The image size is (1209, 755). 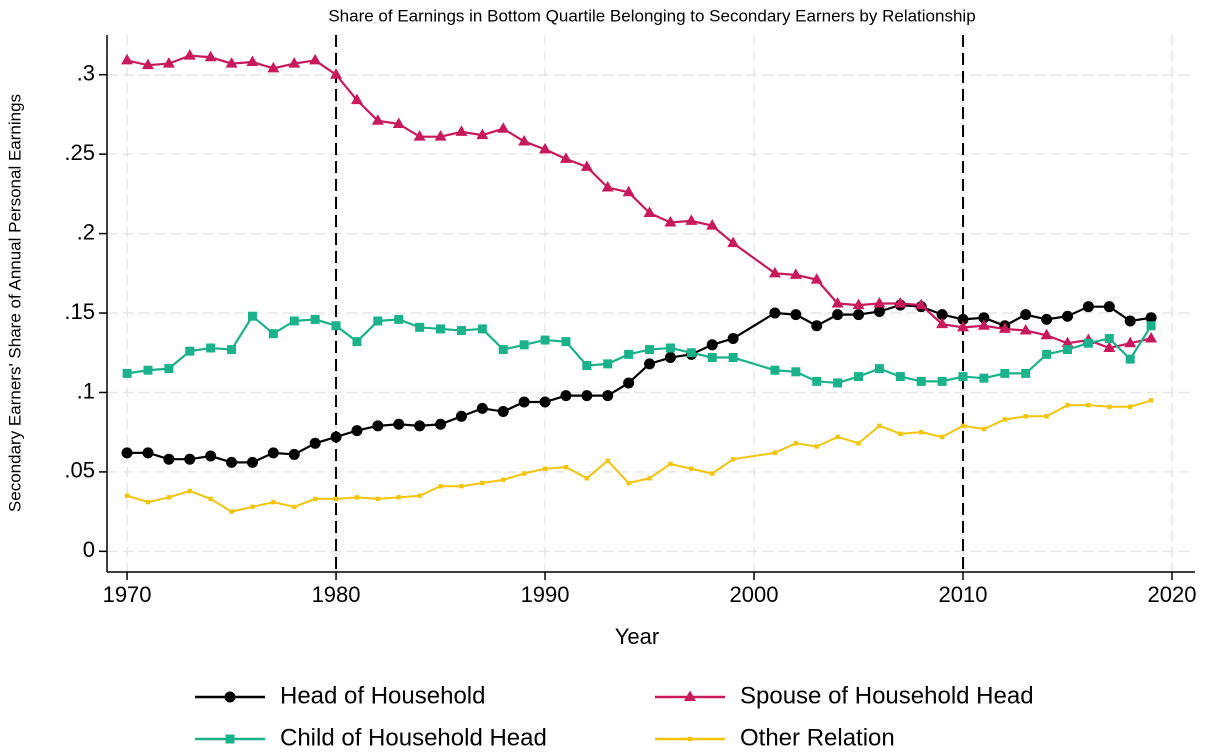 What do you see at coordinates (754, 594) in the screenshot?
I see `x-tick-label: 2000` at bounding box center [754, 594].